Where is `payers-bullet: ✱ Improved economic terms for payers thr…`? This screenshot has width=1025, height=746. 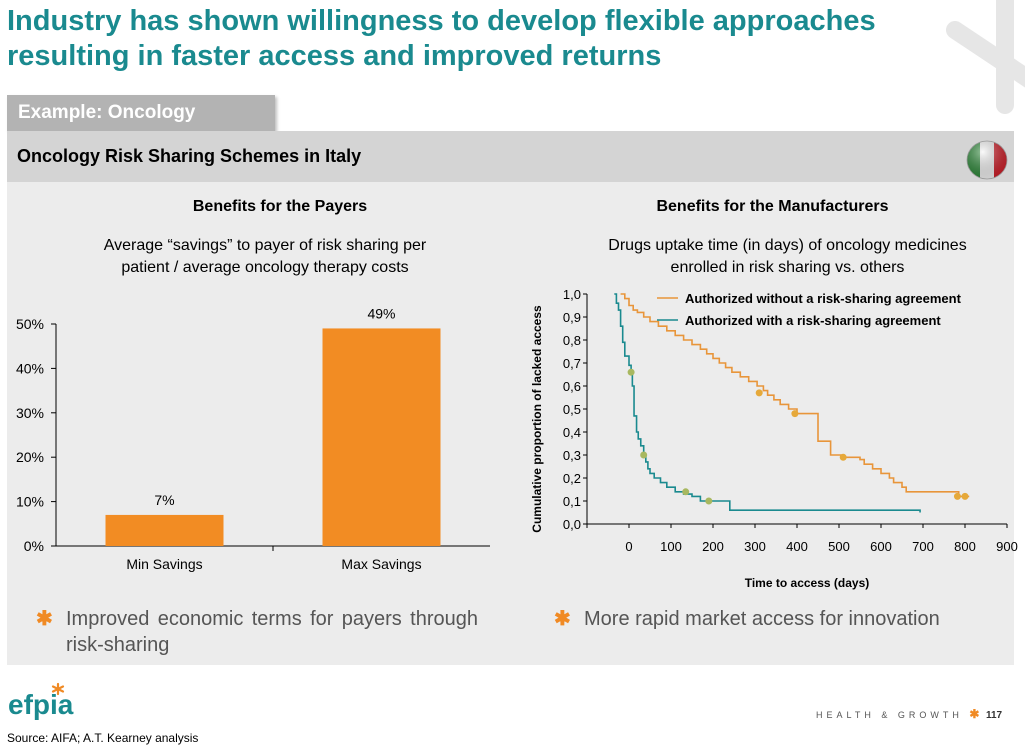
payers-bullet: ✱ Improved economic terms for payers thr… is located at coordinates (257, 632).